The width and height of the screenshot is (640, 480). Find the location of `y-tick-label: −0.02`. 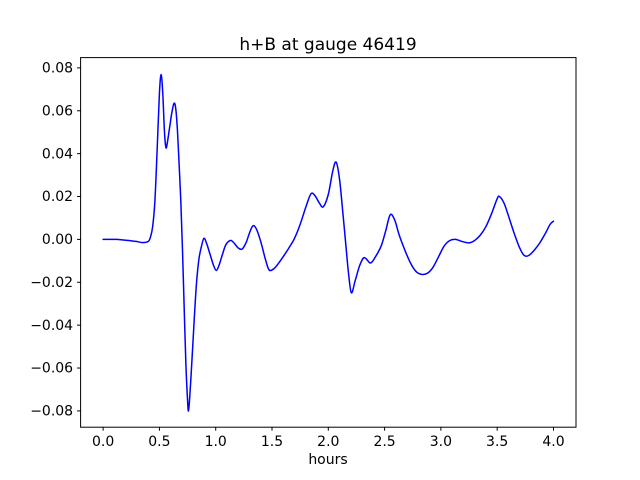

y-tick-label: −0.02 is located at coordinates (51, 283).